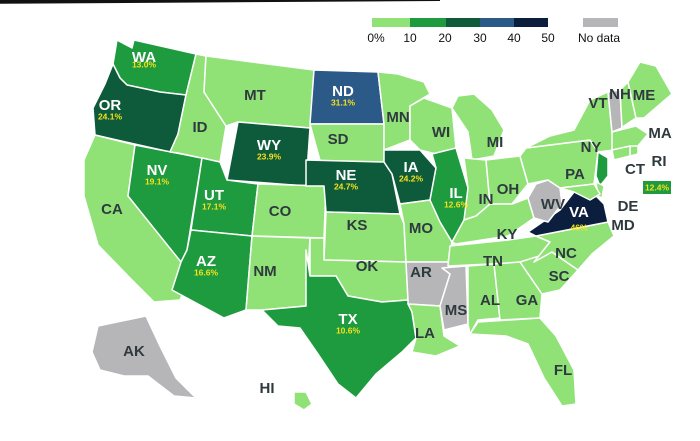  Describe the element at coordinates (495, 142) in the screenshot. I see `state-label-mi: MI` at that location.